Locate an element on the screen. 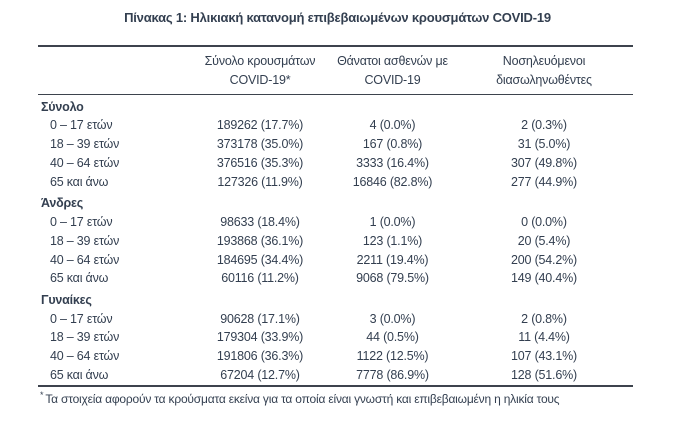  column-header-intubated-line1: Νοσηλευόμενοι is located at coordinates (544, 61).